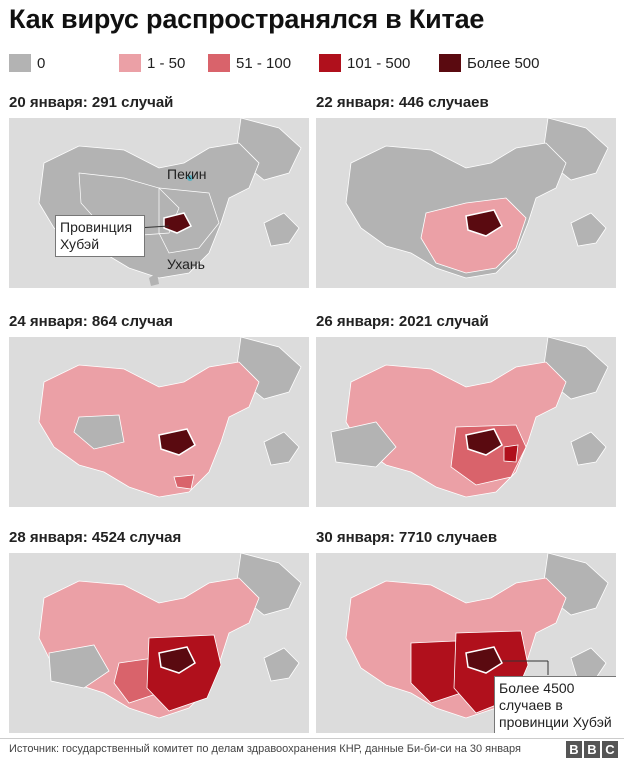 The height and width of the screenshot is (760, 624). I want to click on callout-line: Более 4500, so click(537, 688).